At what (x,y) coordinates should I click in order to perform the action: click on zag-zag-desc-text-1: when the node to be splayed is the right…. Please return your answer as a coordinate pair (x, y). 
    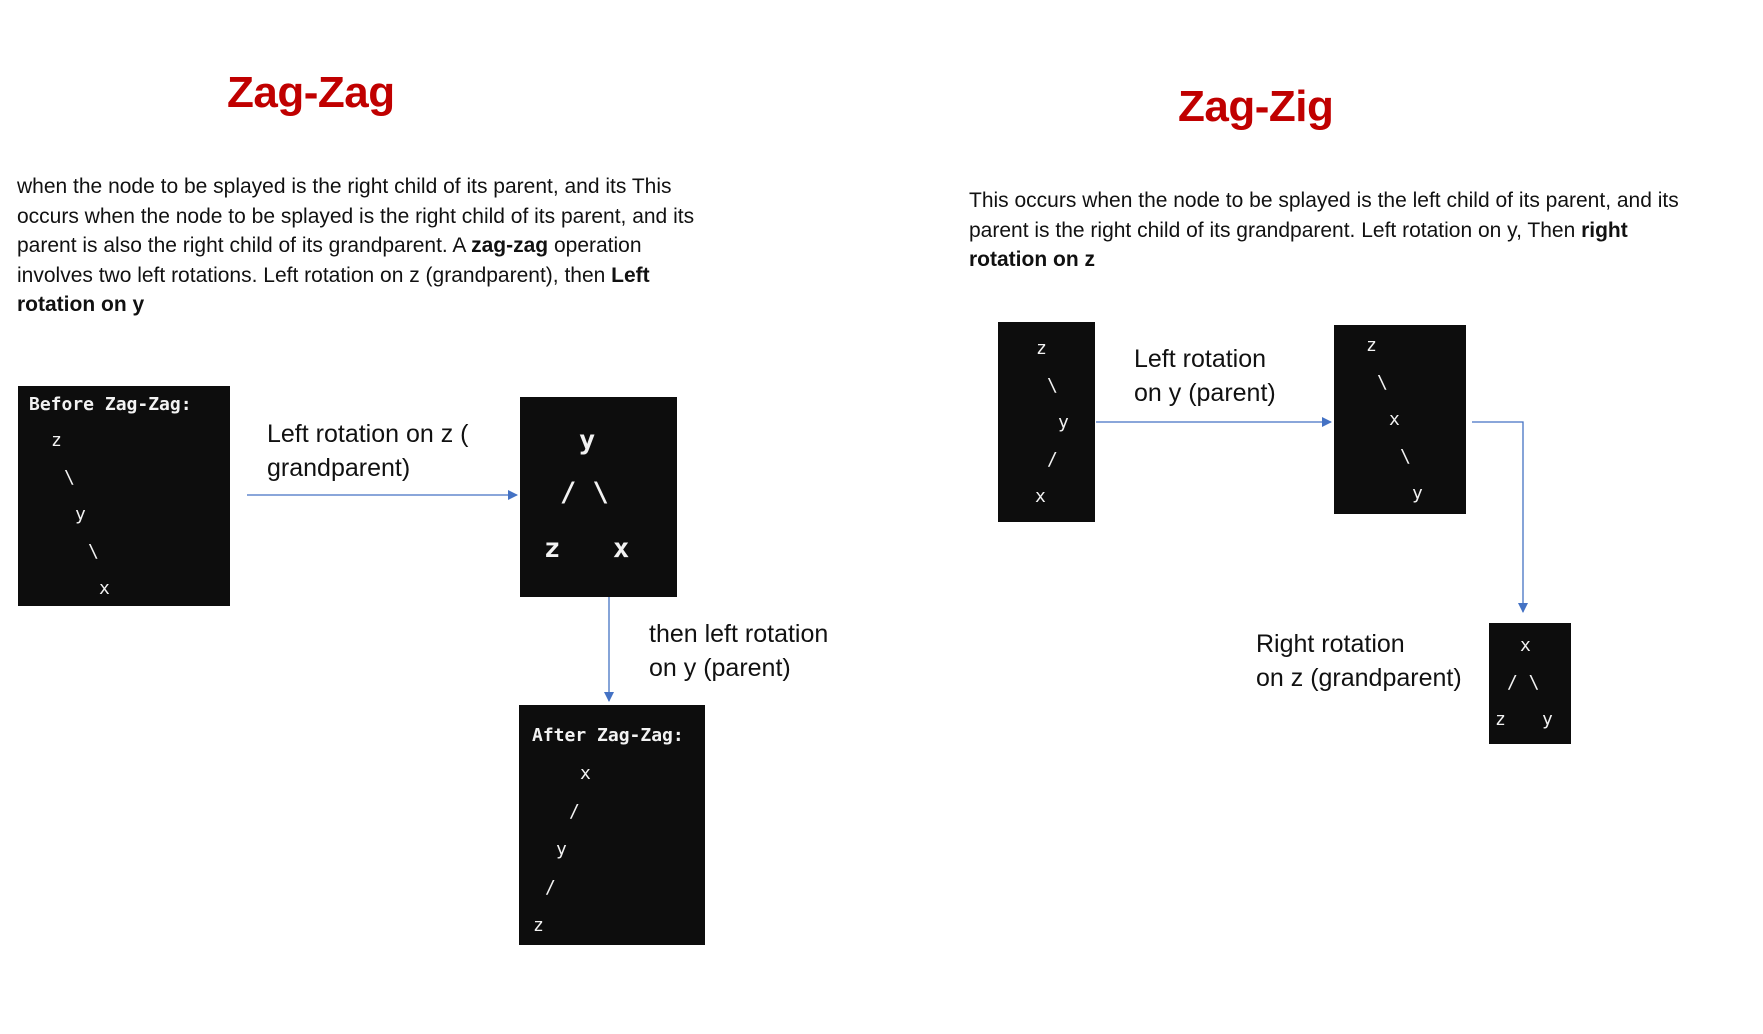
    Looking at the image, I should click on (356, 216).